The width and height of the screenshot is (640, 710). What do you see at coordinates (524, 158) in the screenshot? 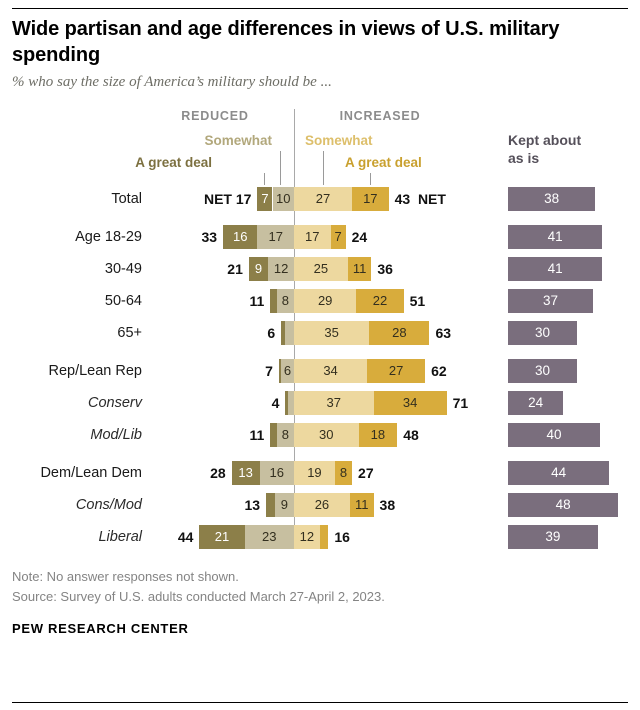
I see `kept-column-header-line2: as is` at bounding box center [524, 158].